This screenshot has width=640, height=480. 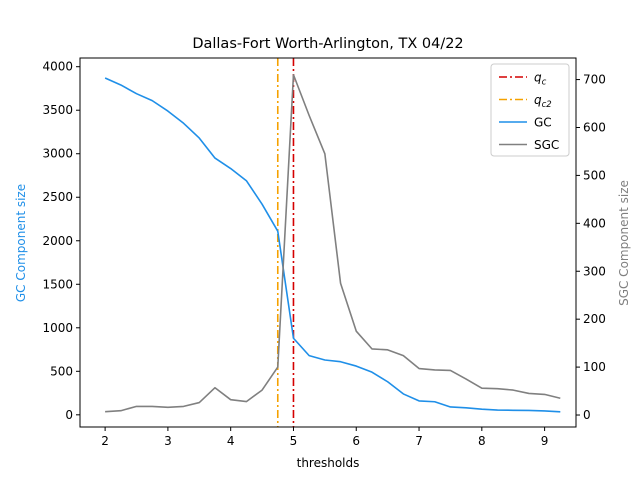 What do you see at coordinates (594, 175) in the screenshot?
I see `y-right-tick-label: 500` at bounding box center [594, 175].